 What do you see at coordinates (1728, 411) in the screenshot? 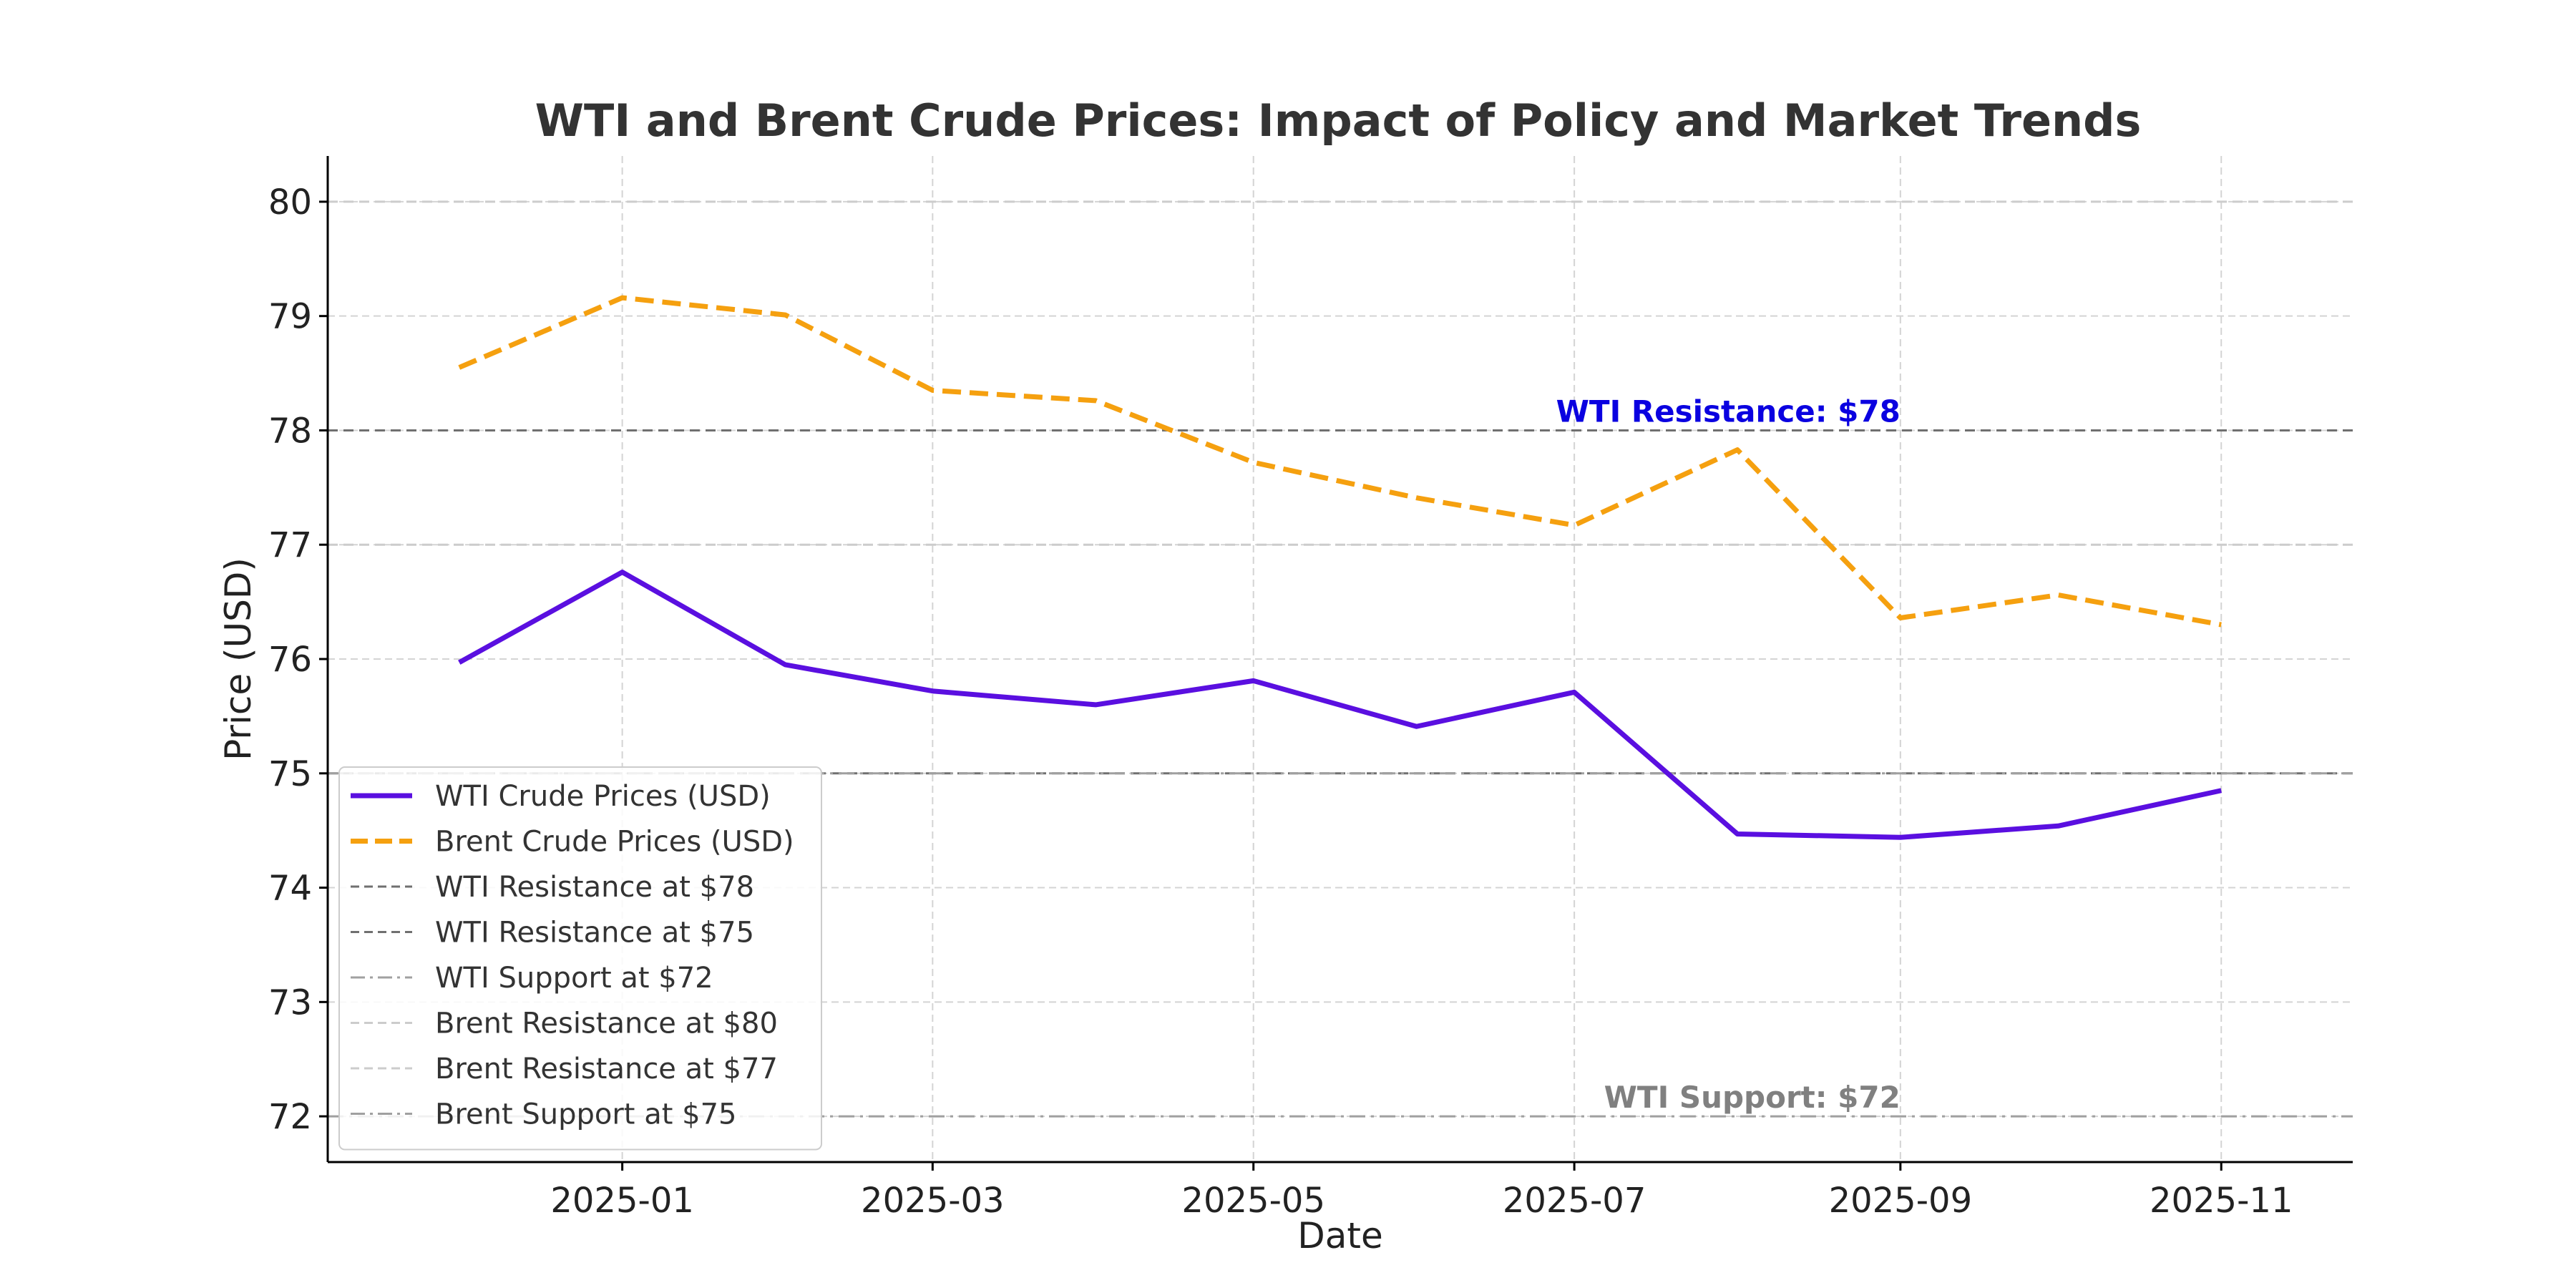
I see `annotation-0: WTI Resistance: $78` at bounding box center [1728, 411].